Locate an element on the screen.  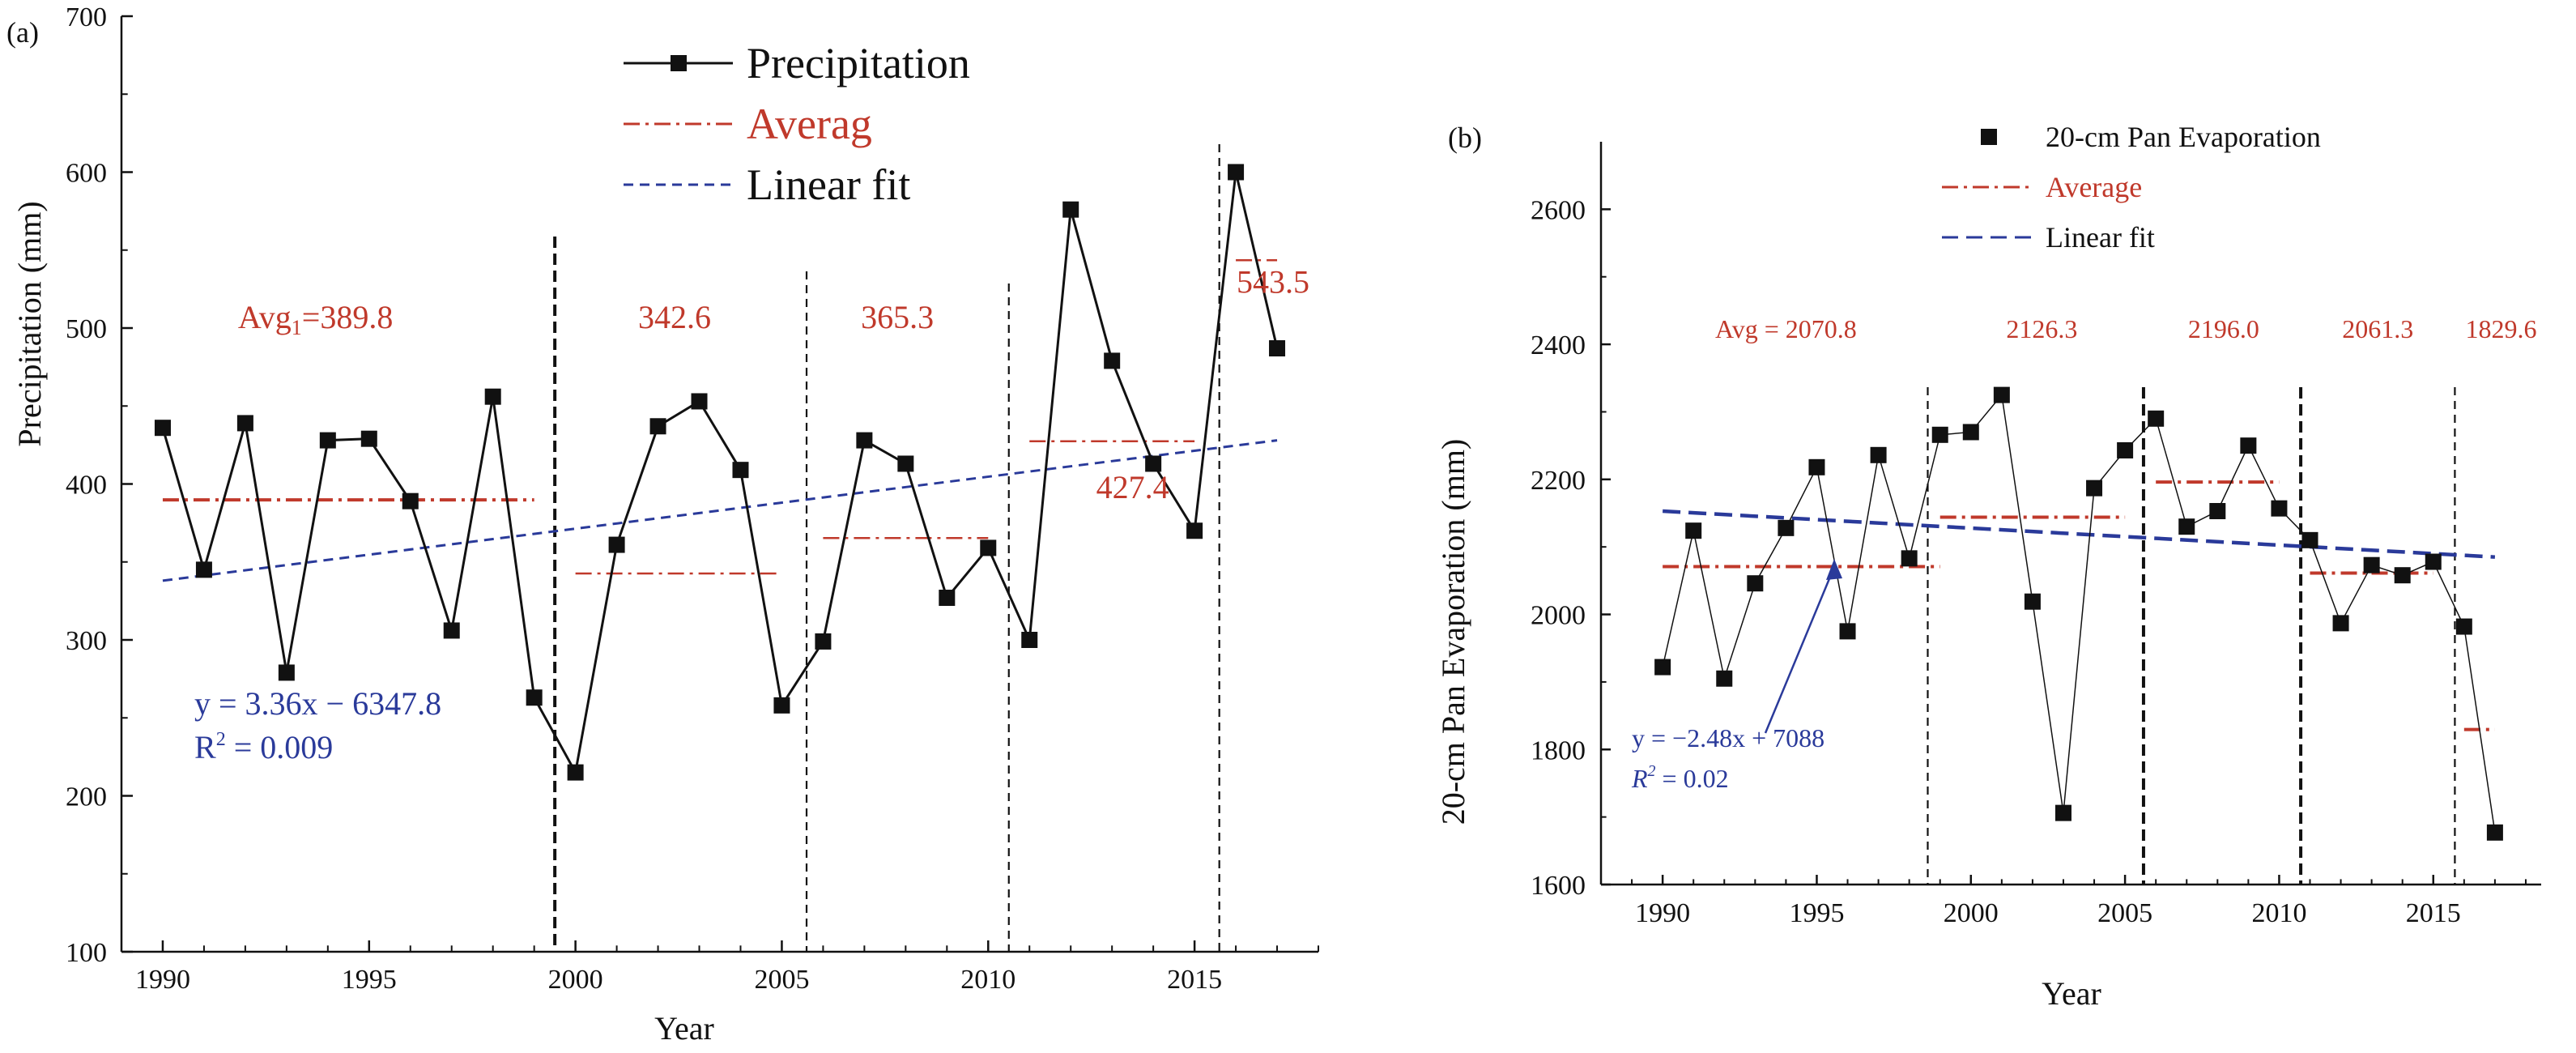
legend-evap-marker is located at coordinates (1989, 137).